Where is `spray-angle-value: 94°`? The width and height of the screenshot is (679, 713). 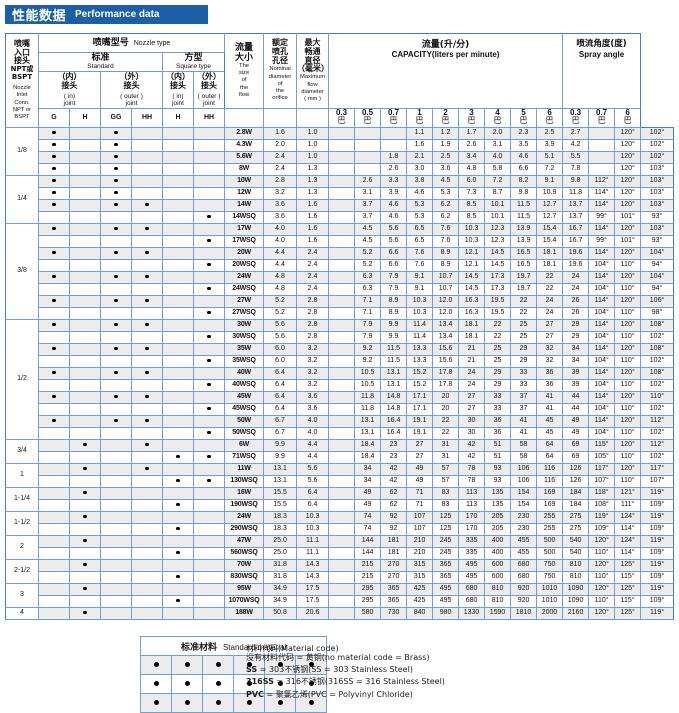
spray-angle-value: 94° is located at coordinates (657, 289).